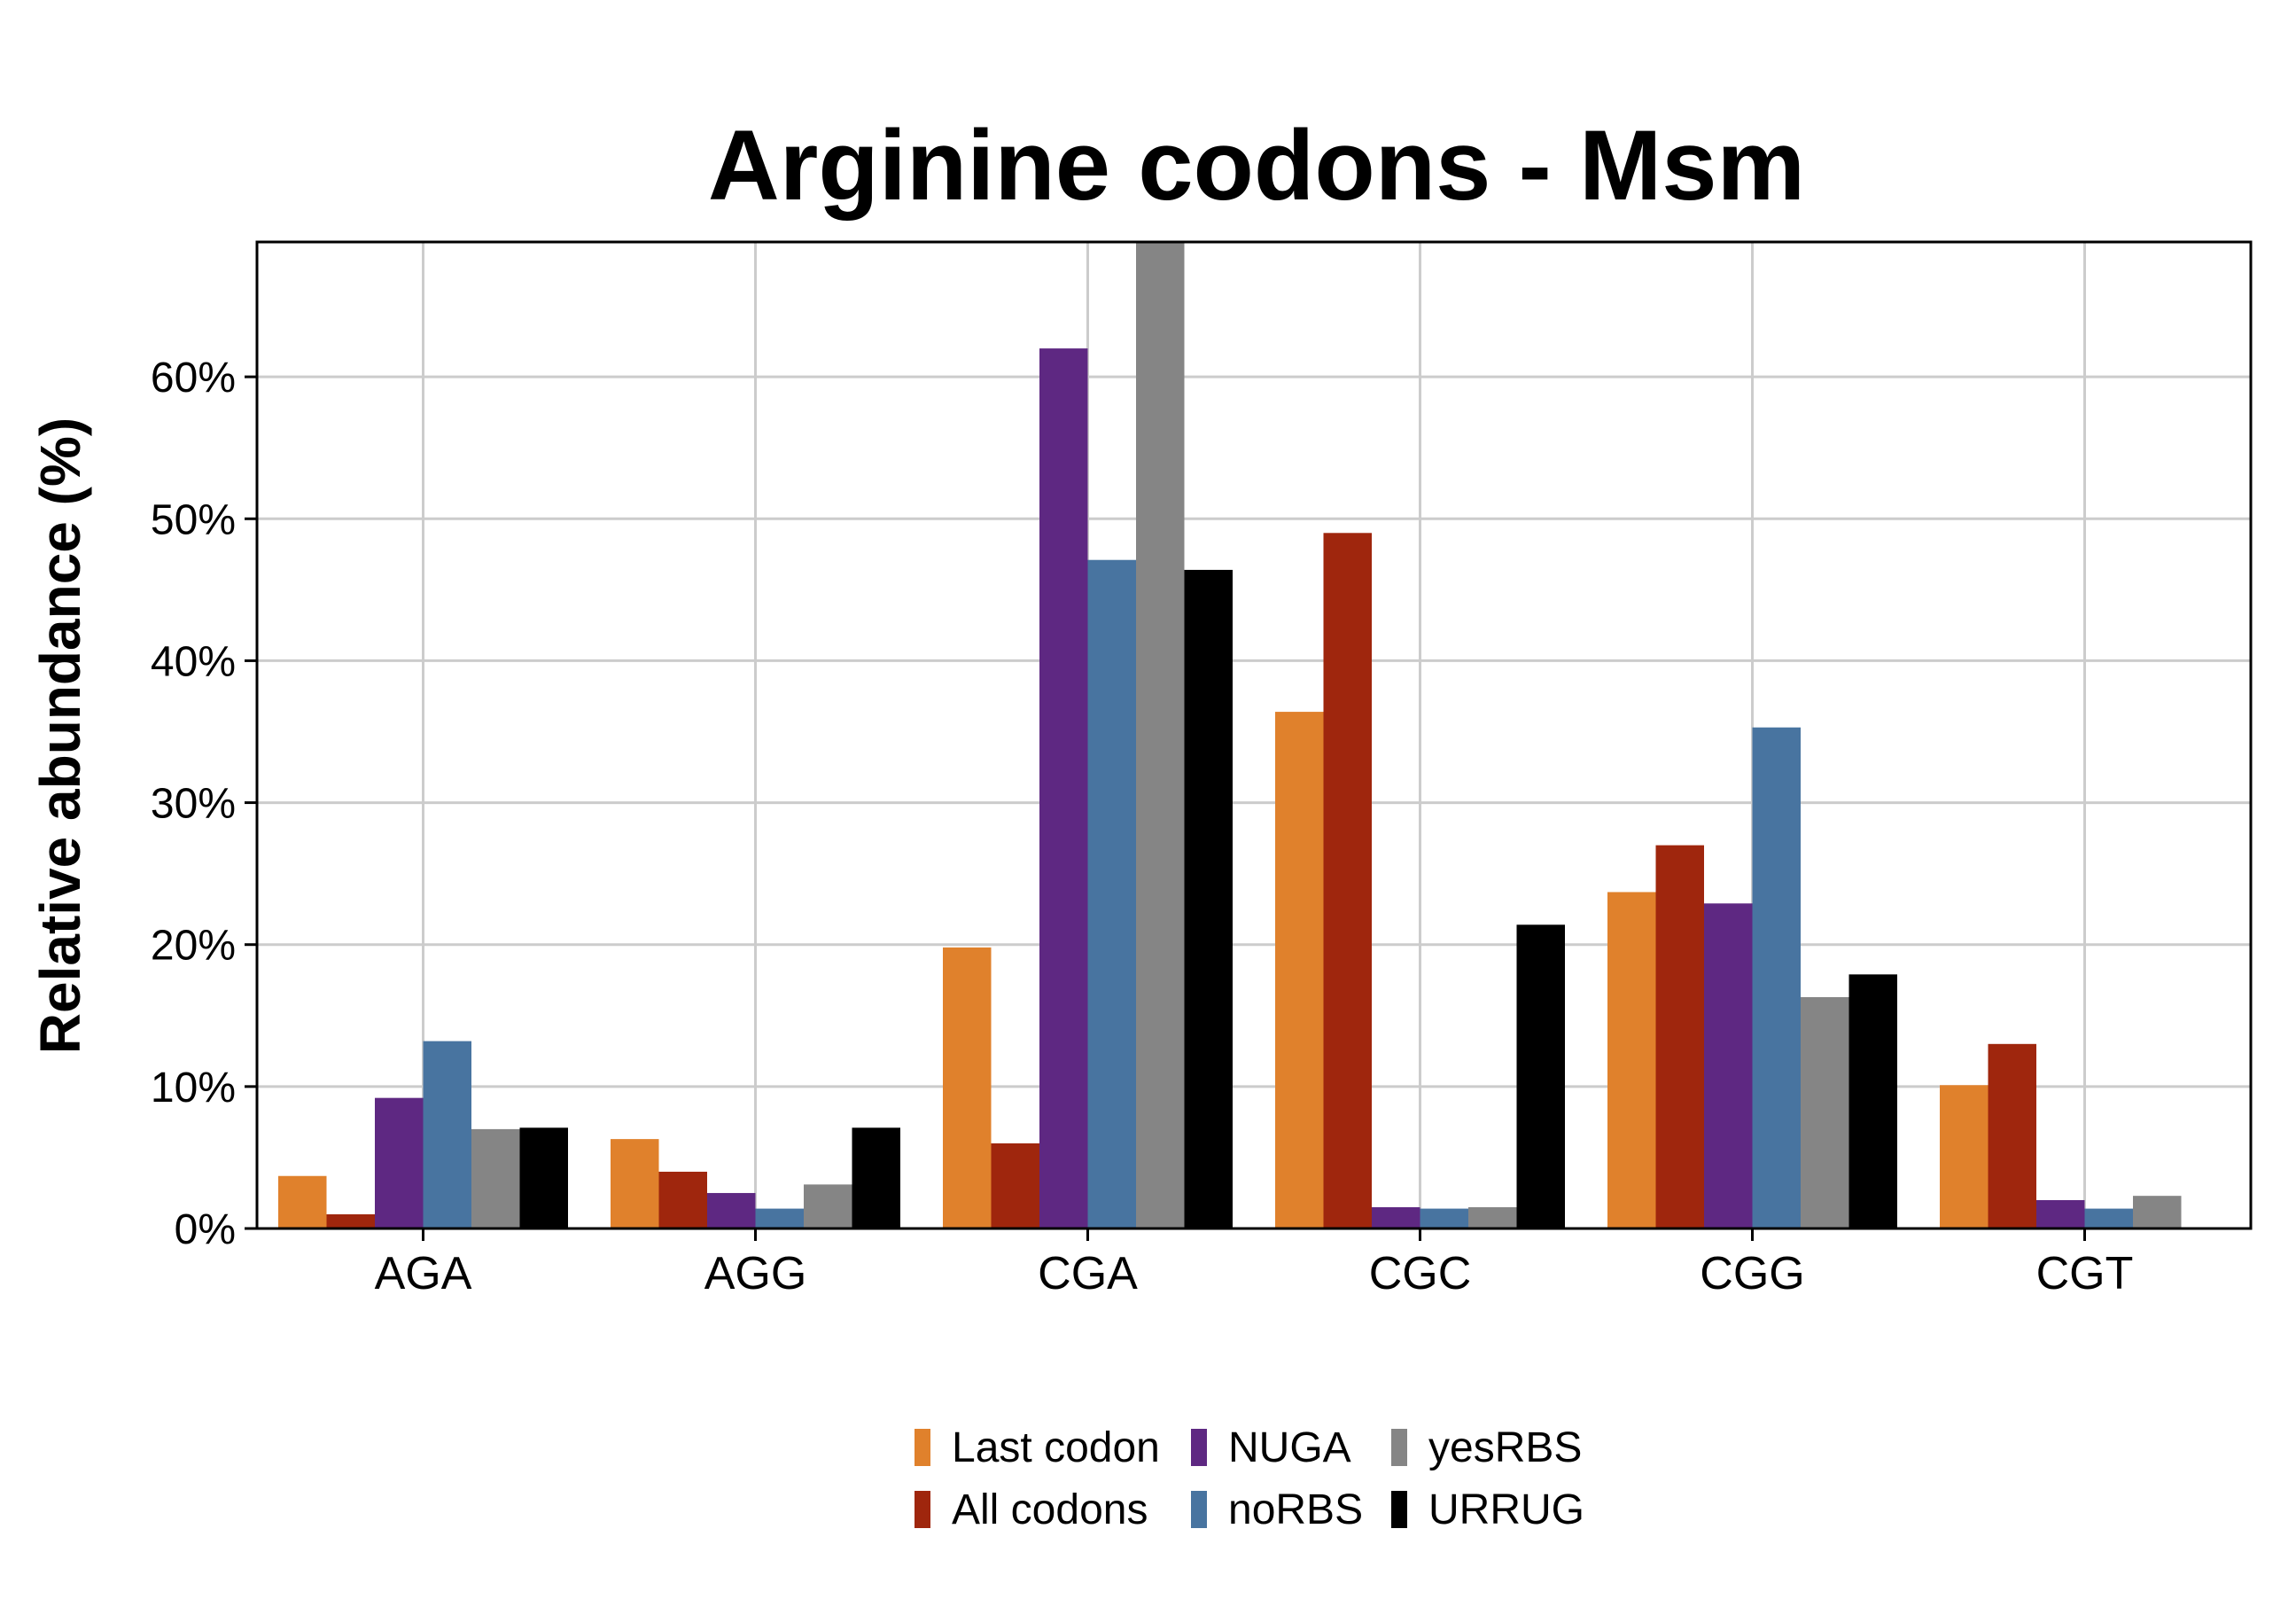 The width and height of the screenshot is (2296, 1599). Describe the element at coordinates (1050, 1509) in the screenshot. I see `legend-label: All codons` at that location.